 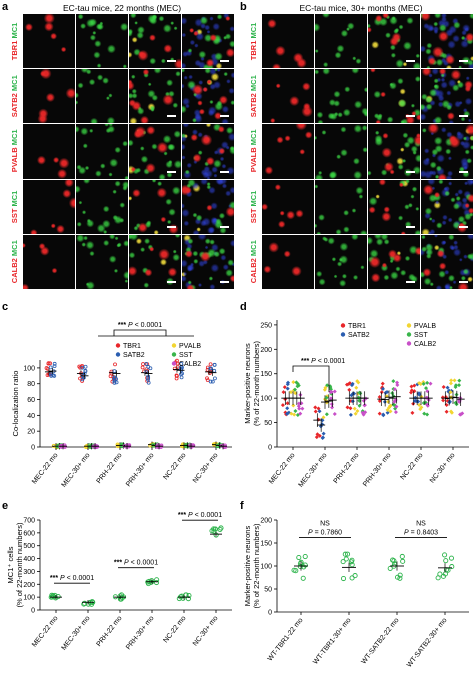 I want to click on y-tick-label: 200, so click(x=266, y=350).